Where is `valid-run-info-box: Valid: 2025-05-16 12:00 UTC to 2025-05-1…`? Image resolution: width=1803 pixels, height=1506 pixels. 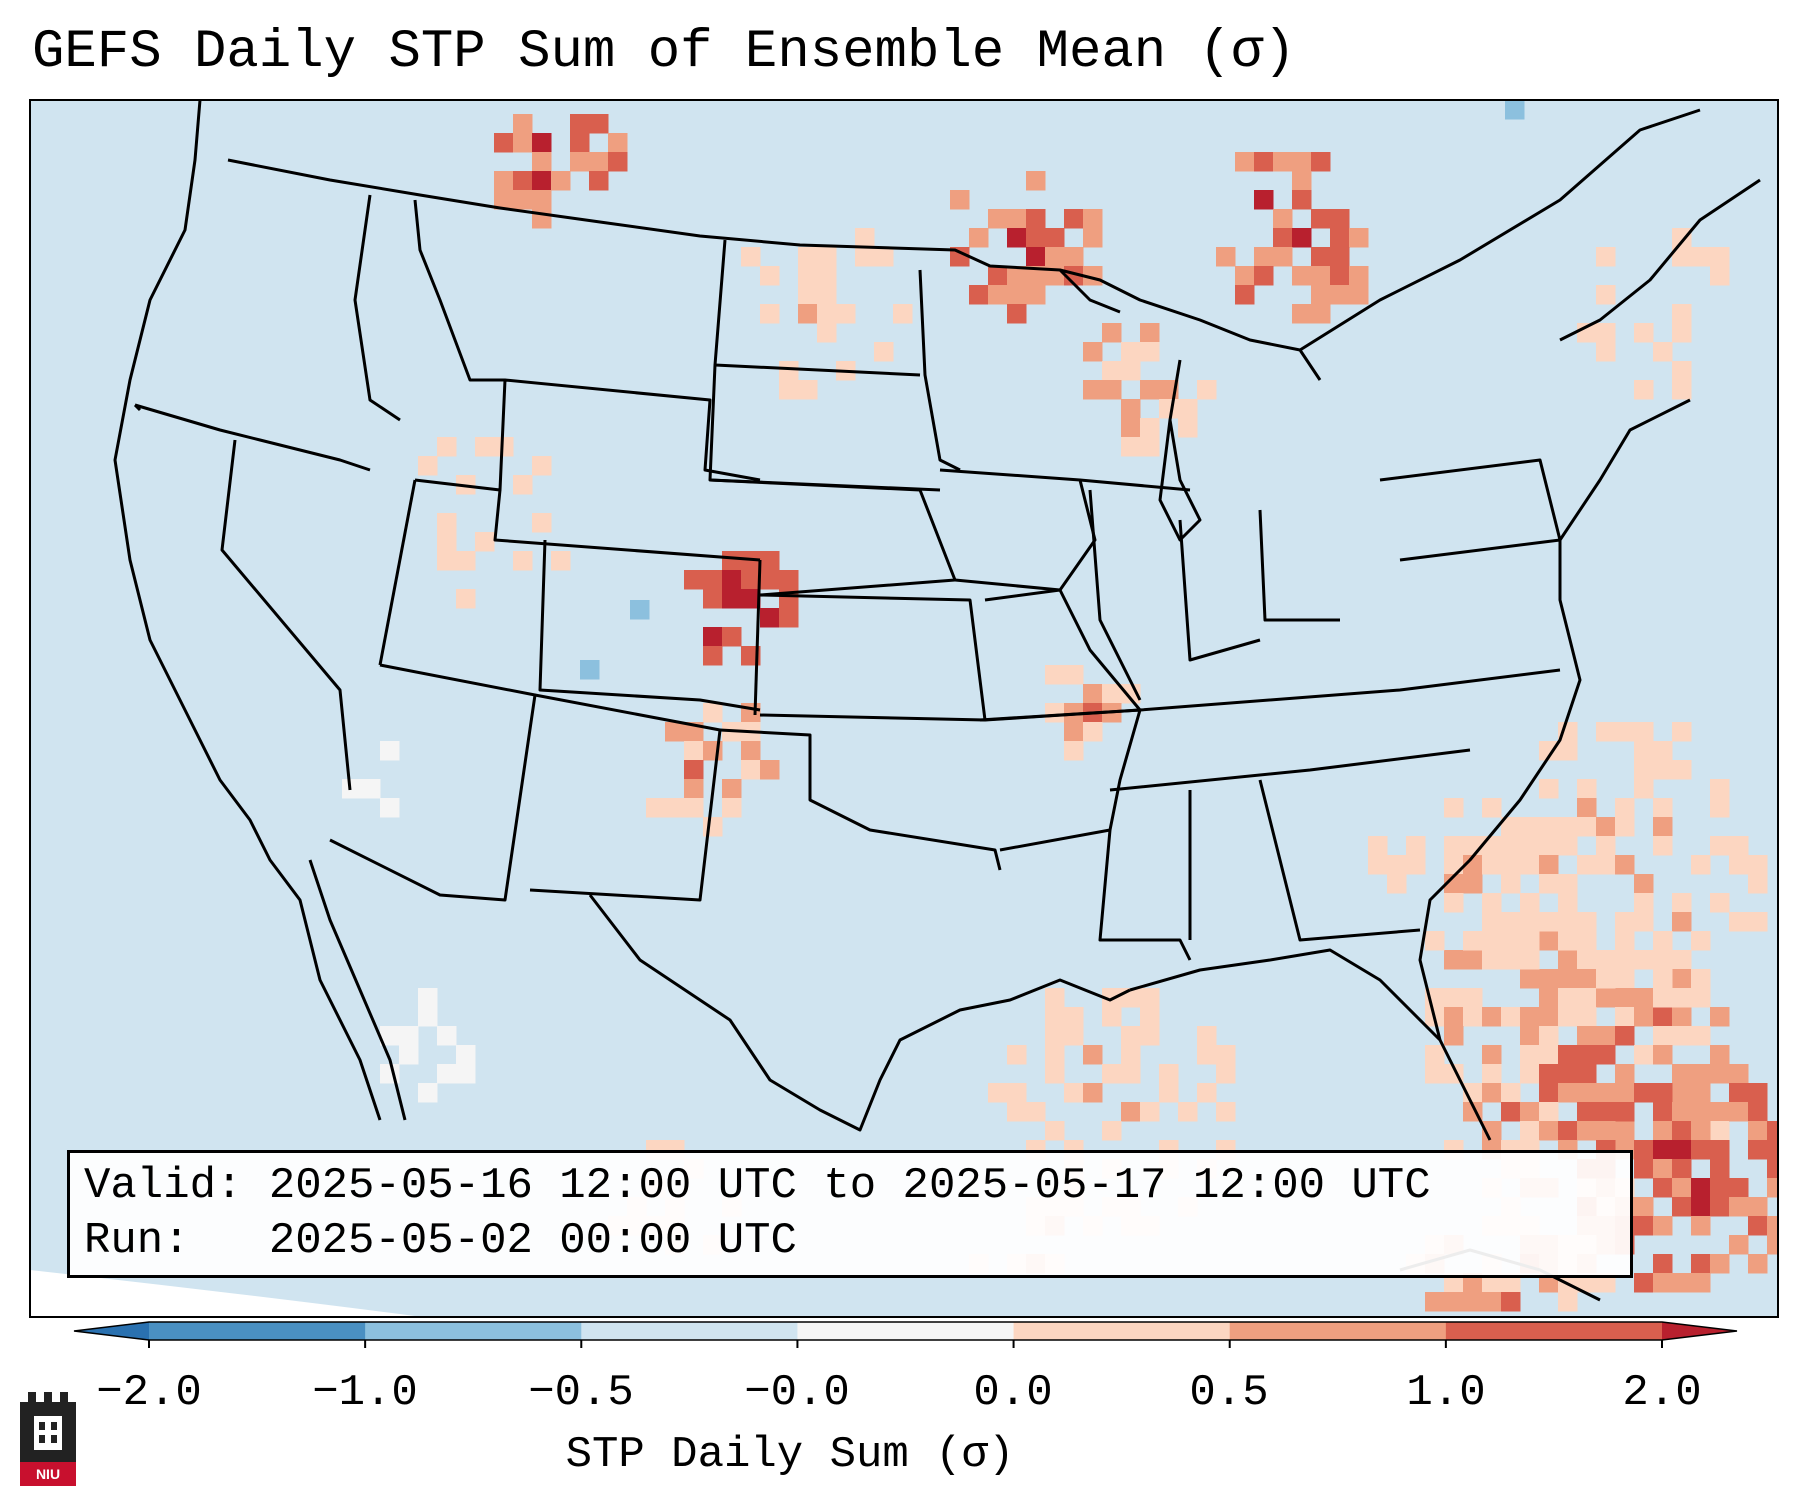 valid-run-info-box: Valid: 2025-05-16 12:00 UTC to 2025-05-1… is located at coordinates (850, 1214).